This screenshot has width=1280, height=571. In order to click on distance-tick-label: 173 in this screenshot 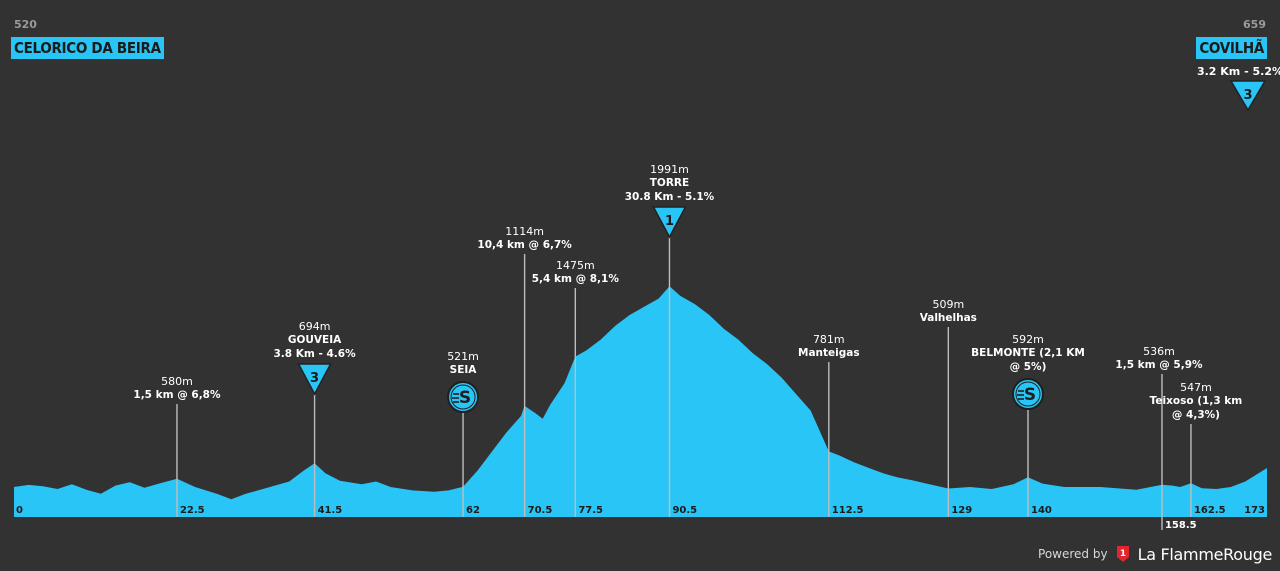, I will do `click(1254, 510)`.